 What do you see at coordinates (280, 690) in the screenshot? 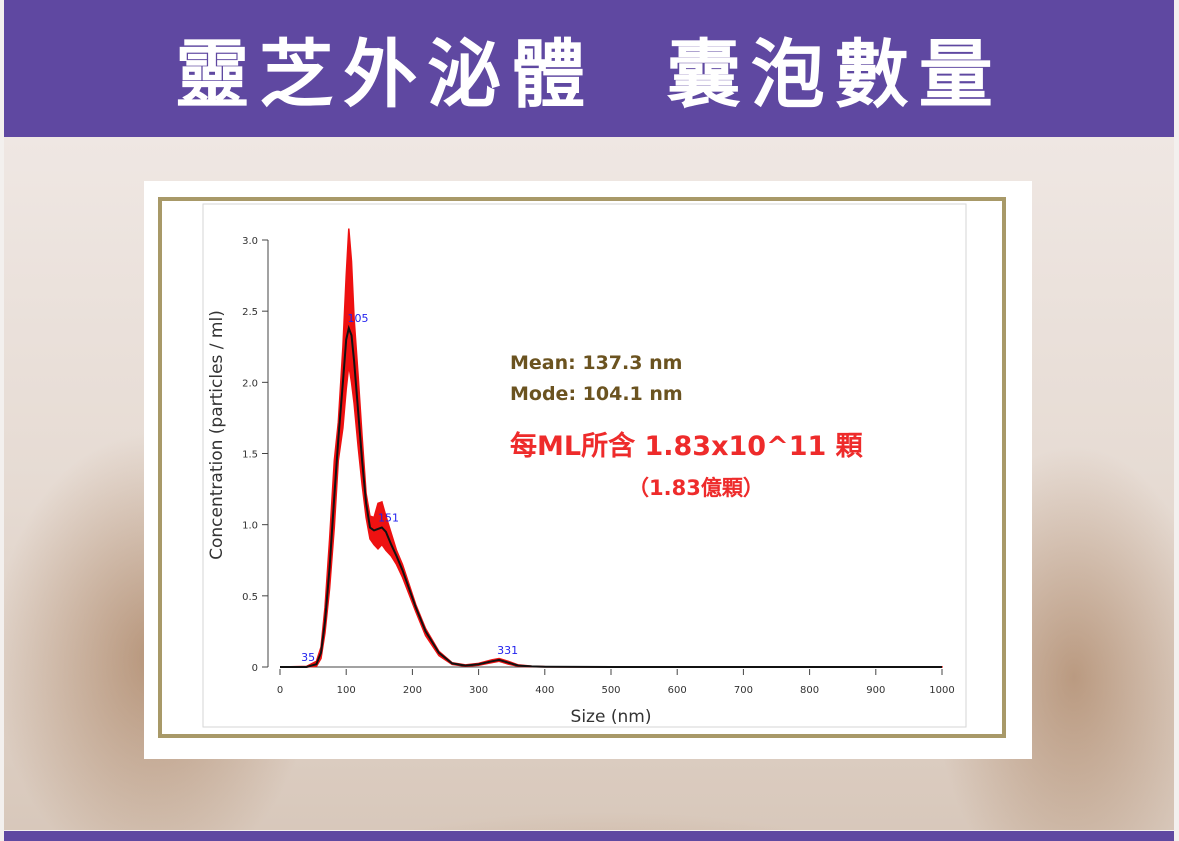
I see `x-tick-label: 0` at bounding box center [280, 690].